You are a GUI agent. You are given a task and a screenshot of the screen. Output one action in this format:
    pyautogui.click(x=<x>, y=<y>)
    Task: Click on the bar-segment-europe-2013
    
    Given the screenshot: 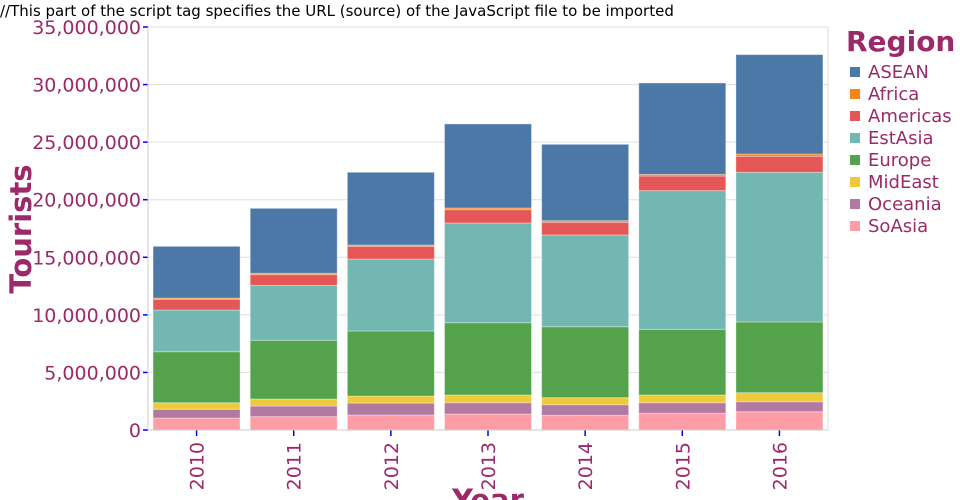 What is the action you would take?
    pyautogui.click(x=488, y=359)
    